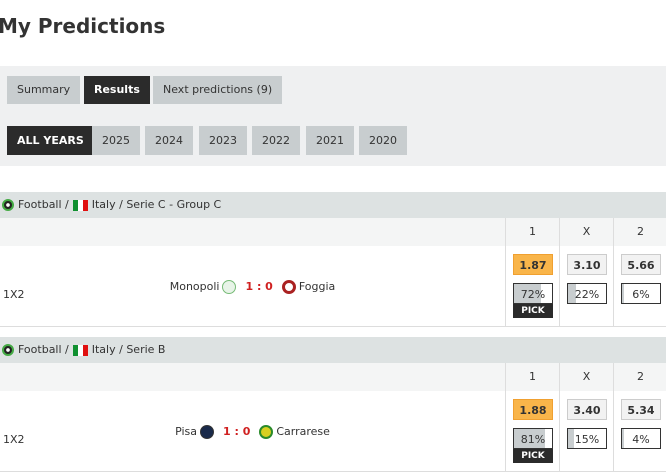  I want to click on probability-value: 15%, so click(587, 439).